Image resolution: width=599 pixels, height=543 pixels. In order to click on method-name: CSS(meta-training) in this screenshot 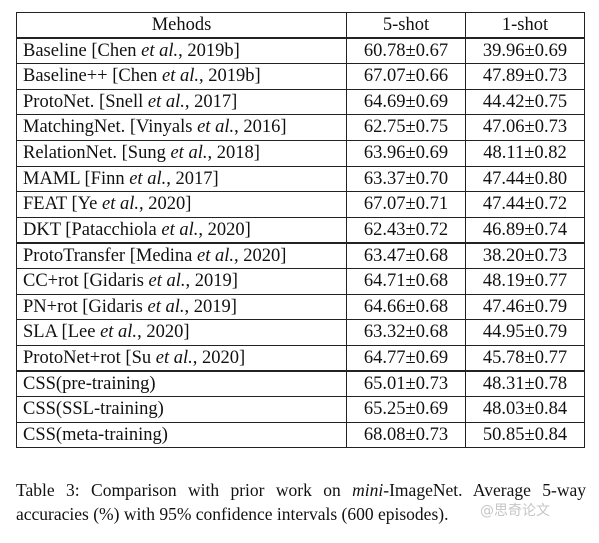, I will do `click(95, 434)`.